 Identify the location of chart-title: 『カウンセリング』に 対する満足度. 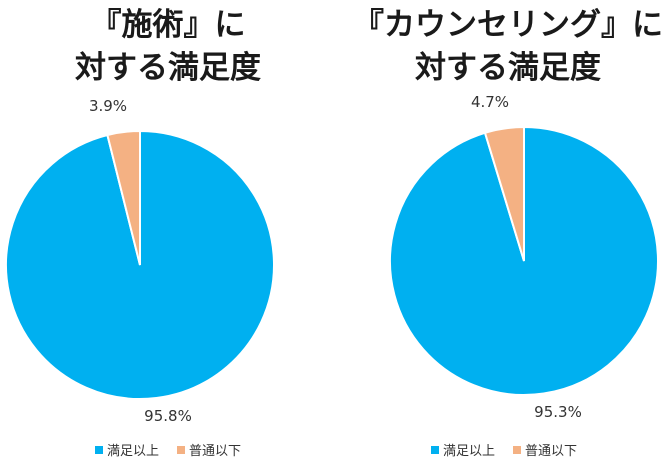
(506, 47).